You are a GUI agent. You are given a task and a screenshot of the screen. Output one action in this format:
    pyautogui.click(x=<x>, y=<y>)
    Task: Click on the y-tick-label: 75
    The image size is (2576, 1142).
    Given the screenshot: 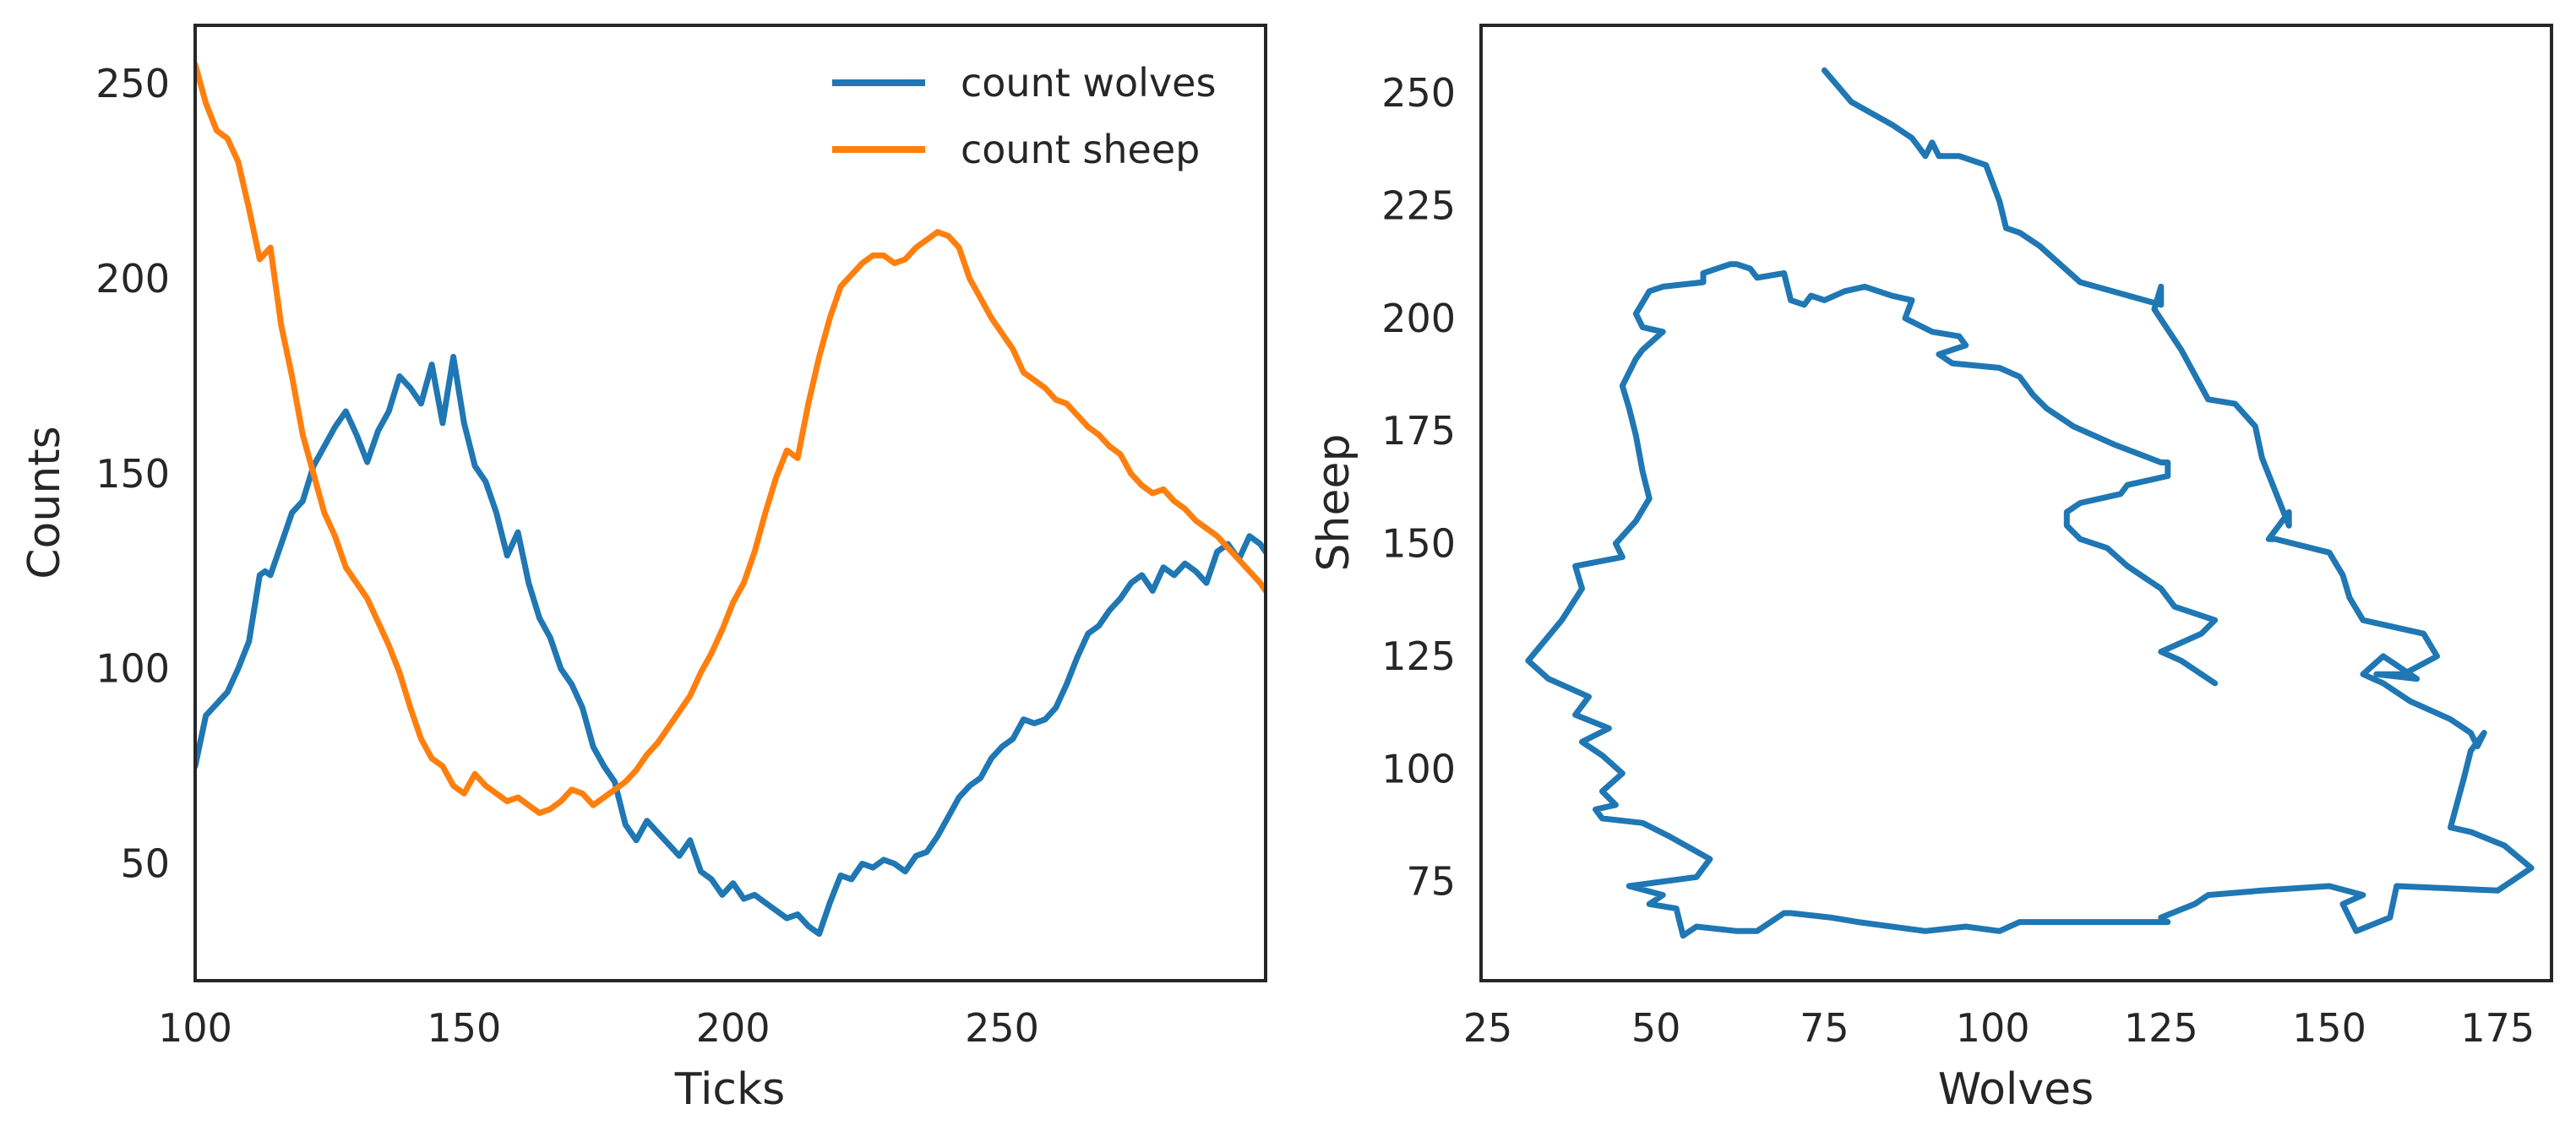 What is the action you would take?
    pyautogui.click(x=1431, y=882)
    